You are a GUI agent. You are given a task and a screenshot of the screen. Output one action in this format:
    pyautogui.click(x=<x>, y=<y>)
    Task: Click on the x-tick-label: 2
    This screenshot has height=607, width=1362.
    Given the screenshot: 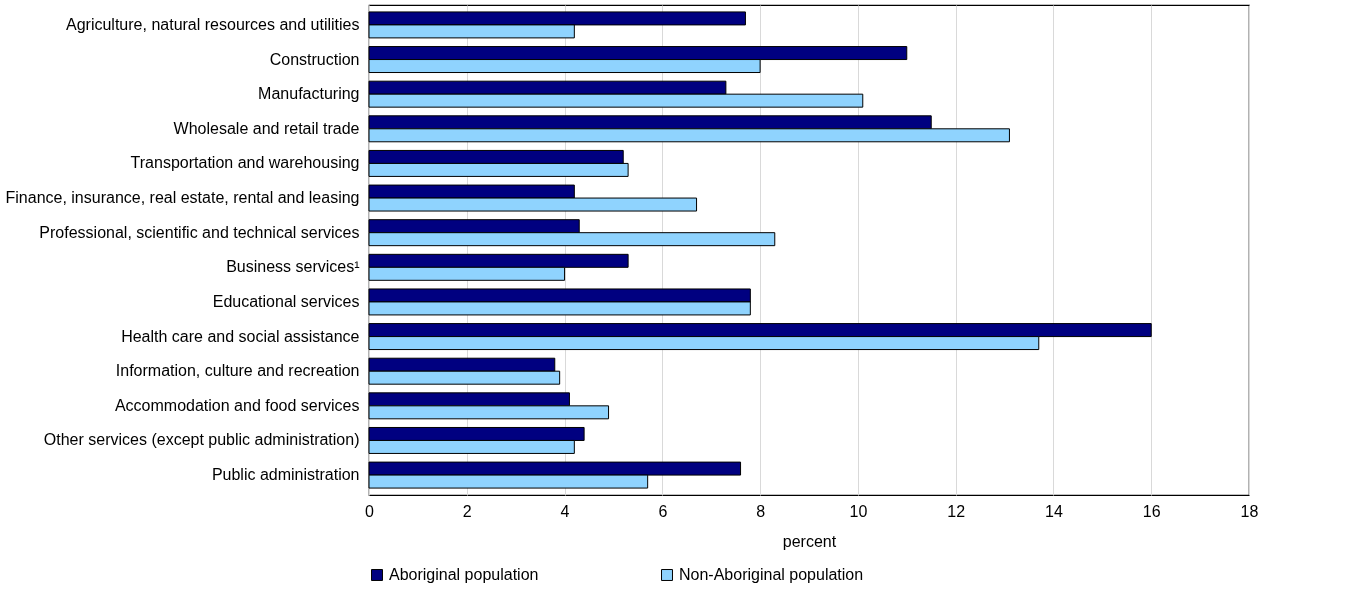 What is the action you would take?
    pyautogui.click(x=467, y=511)
    